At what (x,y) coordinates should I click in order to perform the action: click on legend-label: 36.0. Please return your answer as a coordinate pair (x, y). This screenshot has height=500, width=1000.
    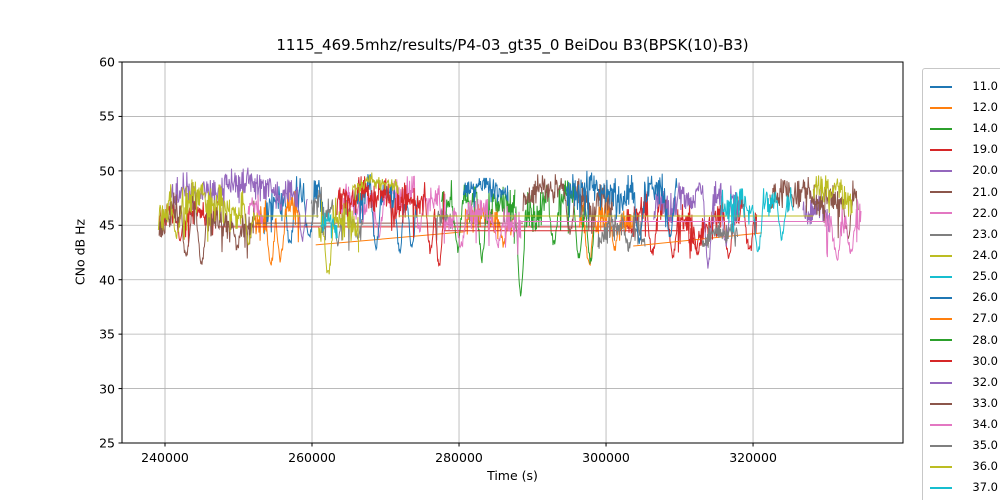
    Looking at the image, I should click on (985, 466).